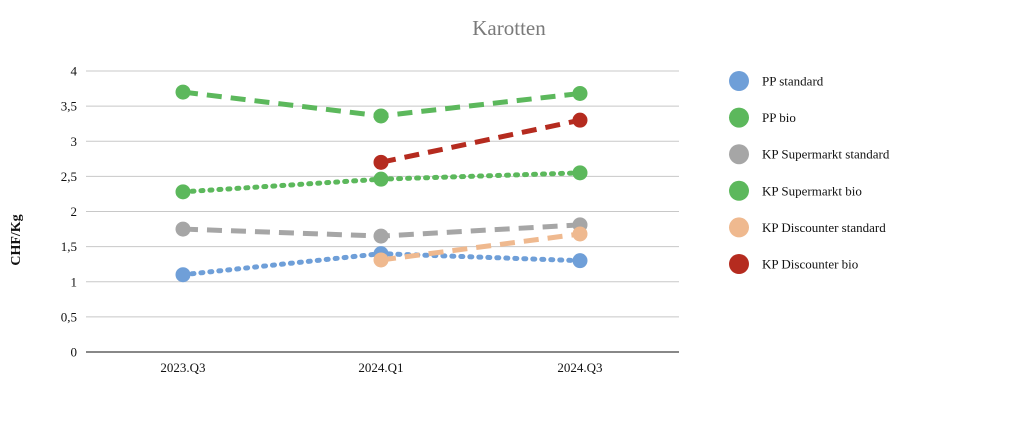 Image resolution: width=1024 pixels, height=425 pixels. Describe the element at coordinates (74, 141) in the screenshot. I see `y-tick-label: 3` at that location.